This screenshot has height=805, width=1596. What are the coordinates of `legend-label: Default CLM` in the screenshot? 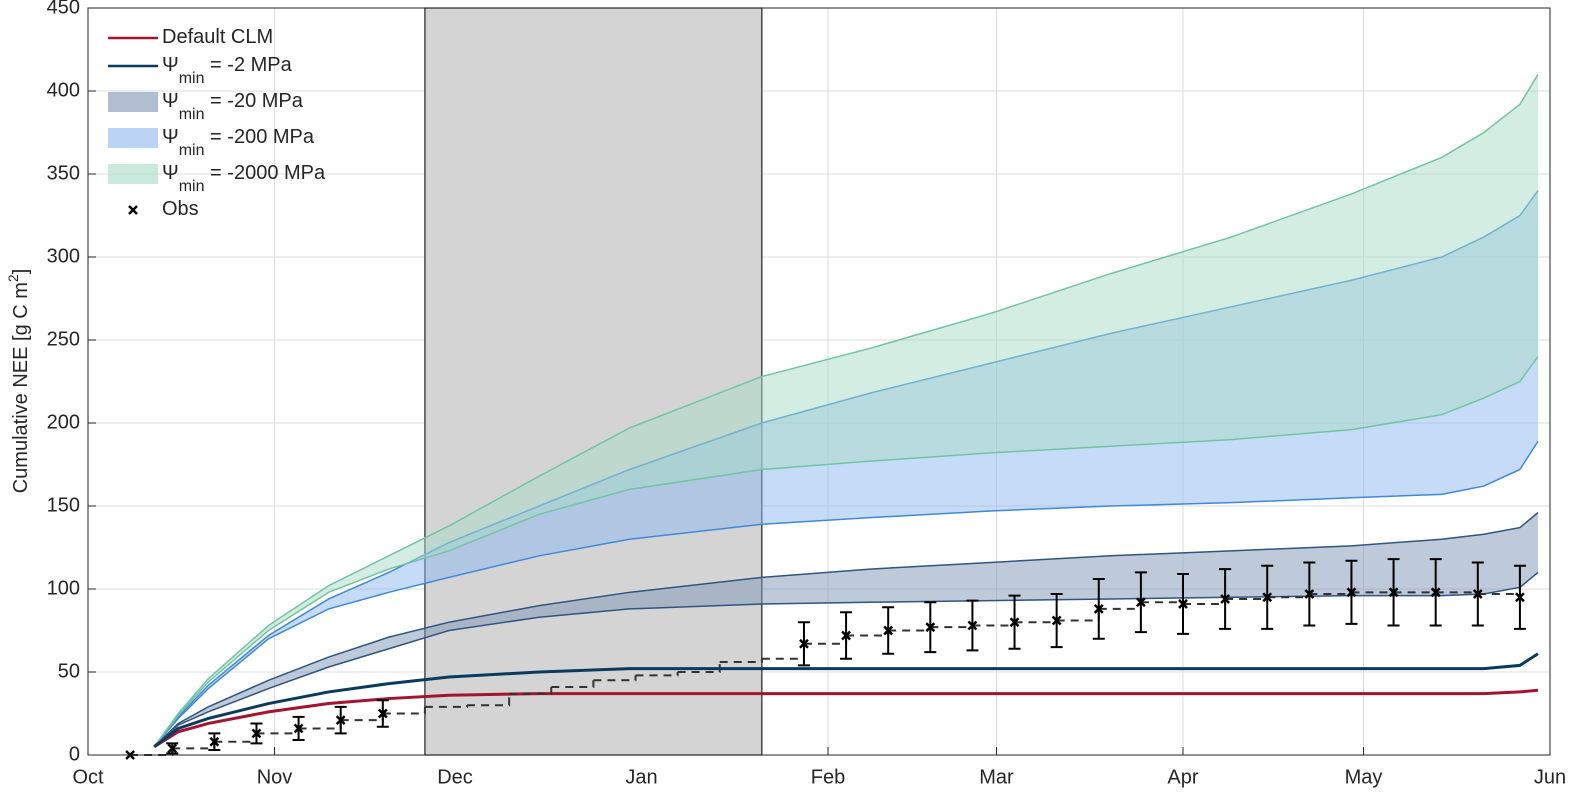 It's located at (217, 37).